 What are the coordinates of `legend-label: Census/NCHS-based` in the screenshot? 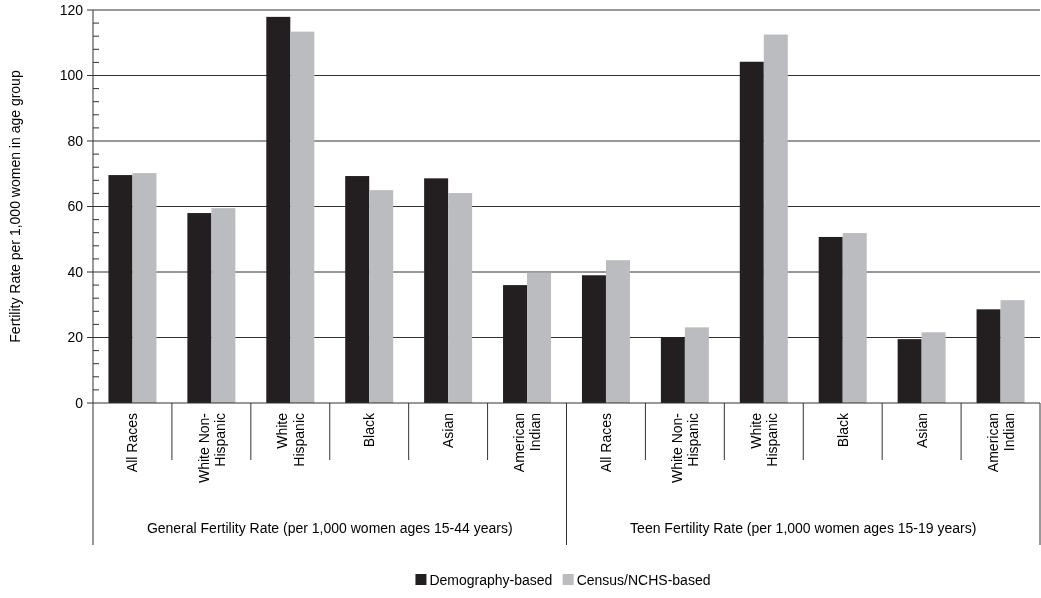 It's located at (643, 579).